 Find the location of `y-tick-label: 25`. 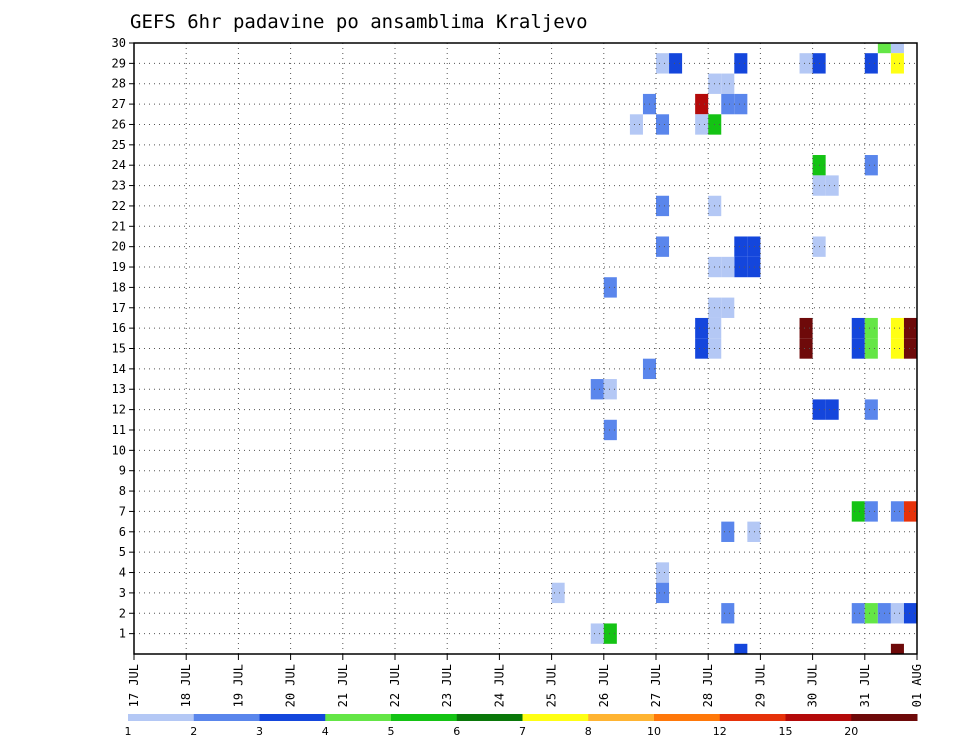

y-tick-label: 25 is located at coordinates (119, 145).